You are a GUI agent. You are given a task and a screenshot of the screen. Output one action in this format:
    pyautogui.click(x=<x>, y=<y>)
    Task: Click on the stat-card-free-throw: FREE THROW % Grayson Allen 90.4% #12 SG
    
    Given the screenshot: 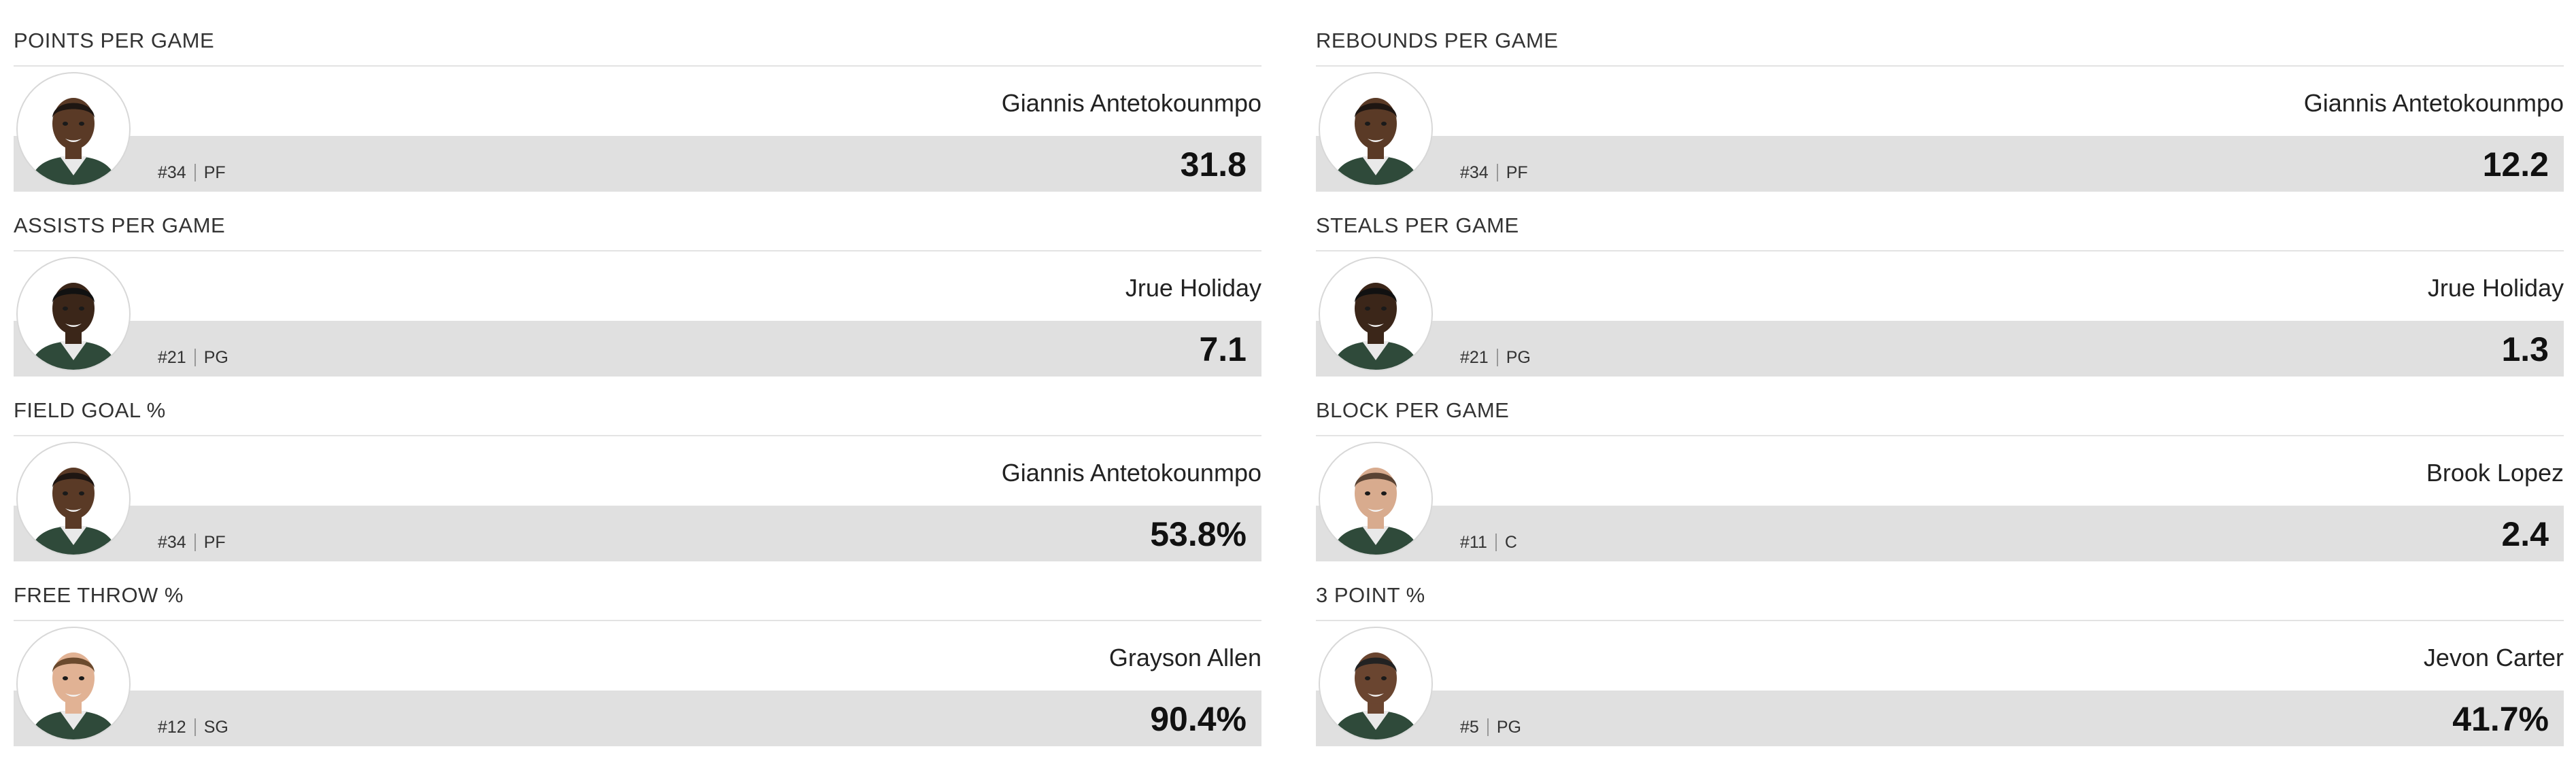 What is the action you would take?
    pyautogui.click(x=637, y=668)
    